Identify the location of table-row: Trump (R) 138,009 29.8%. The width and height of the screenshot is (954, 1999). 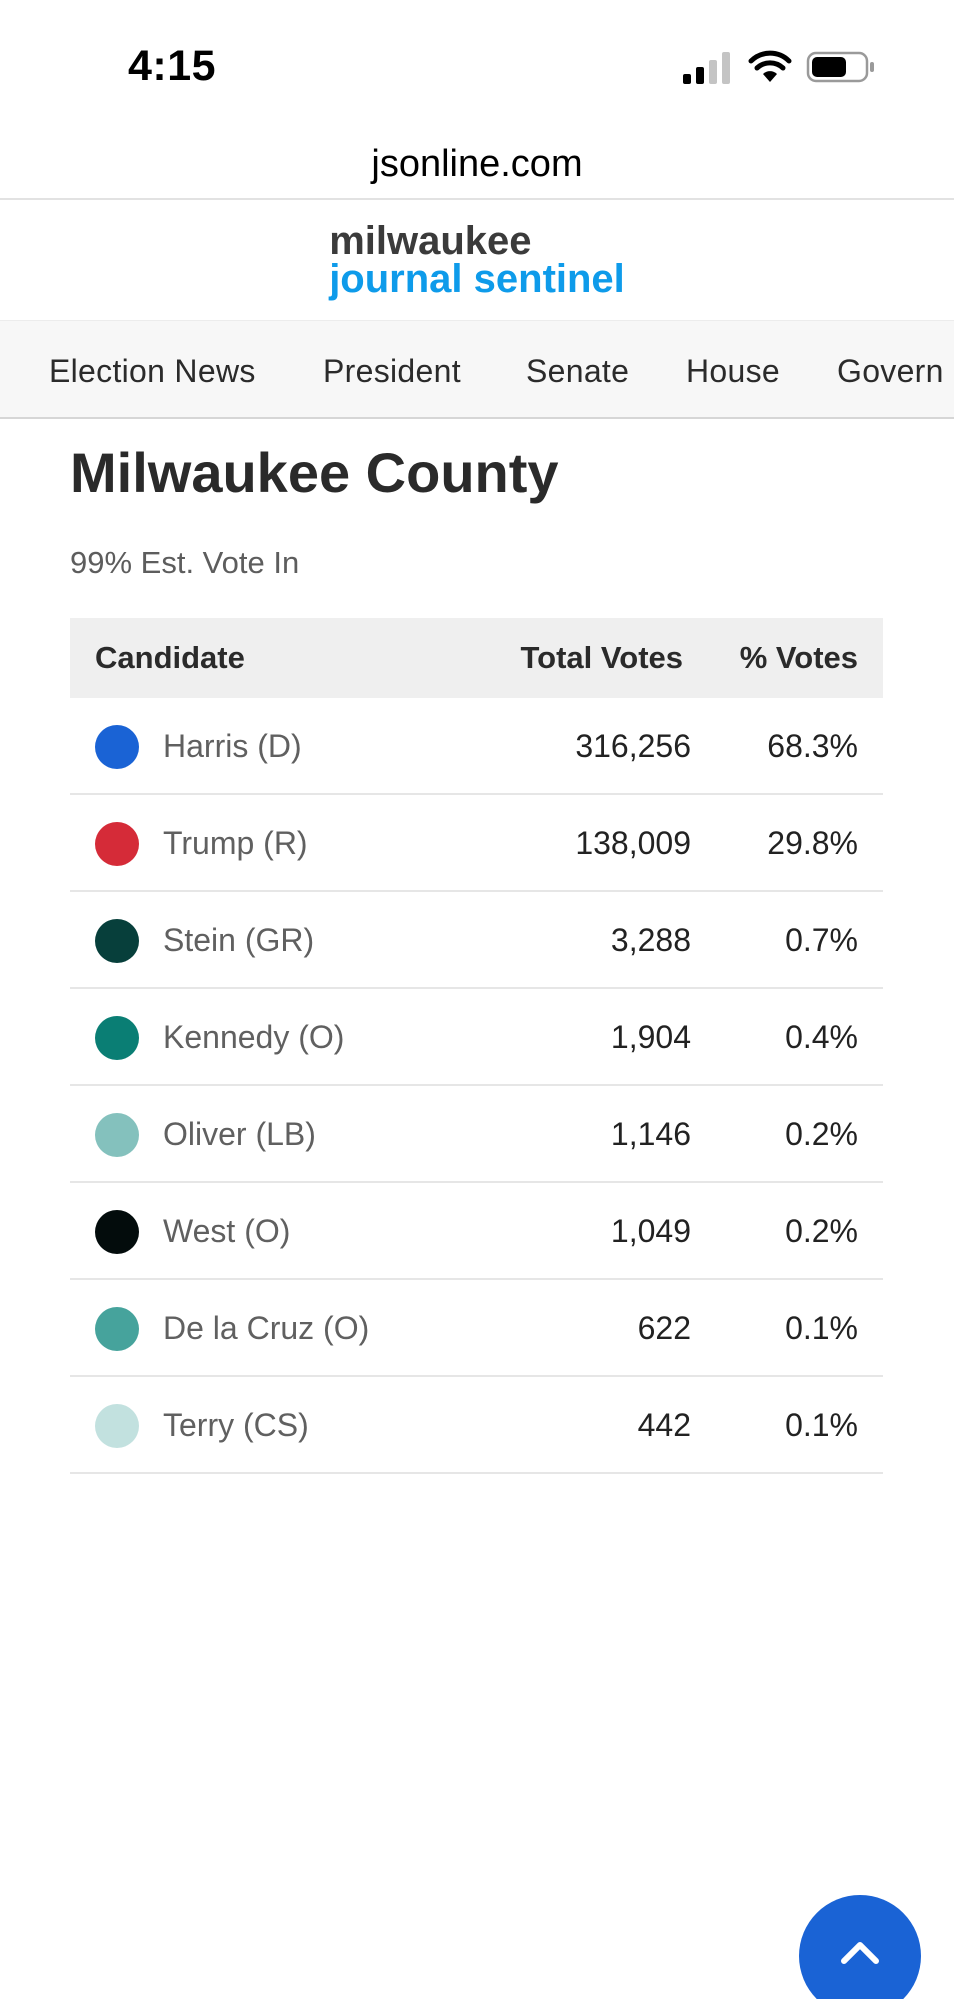
(476, 843).